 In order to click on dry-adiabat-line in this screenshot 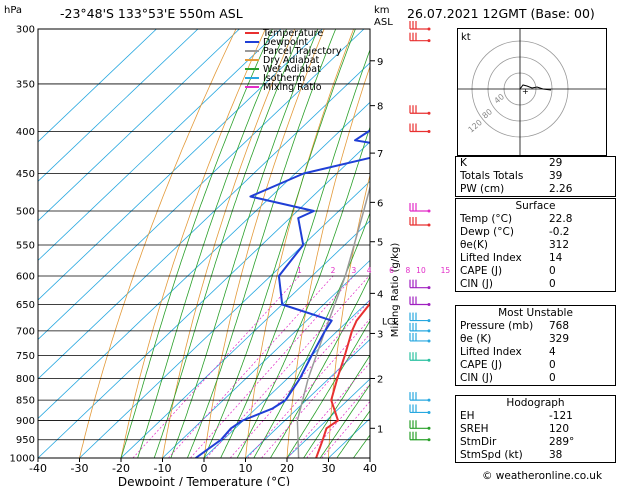, I will do `click(328, 261)`.